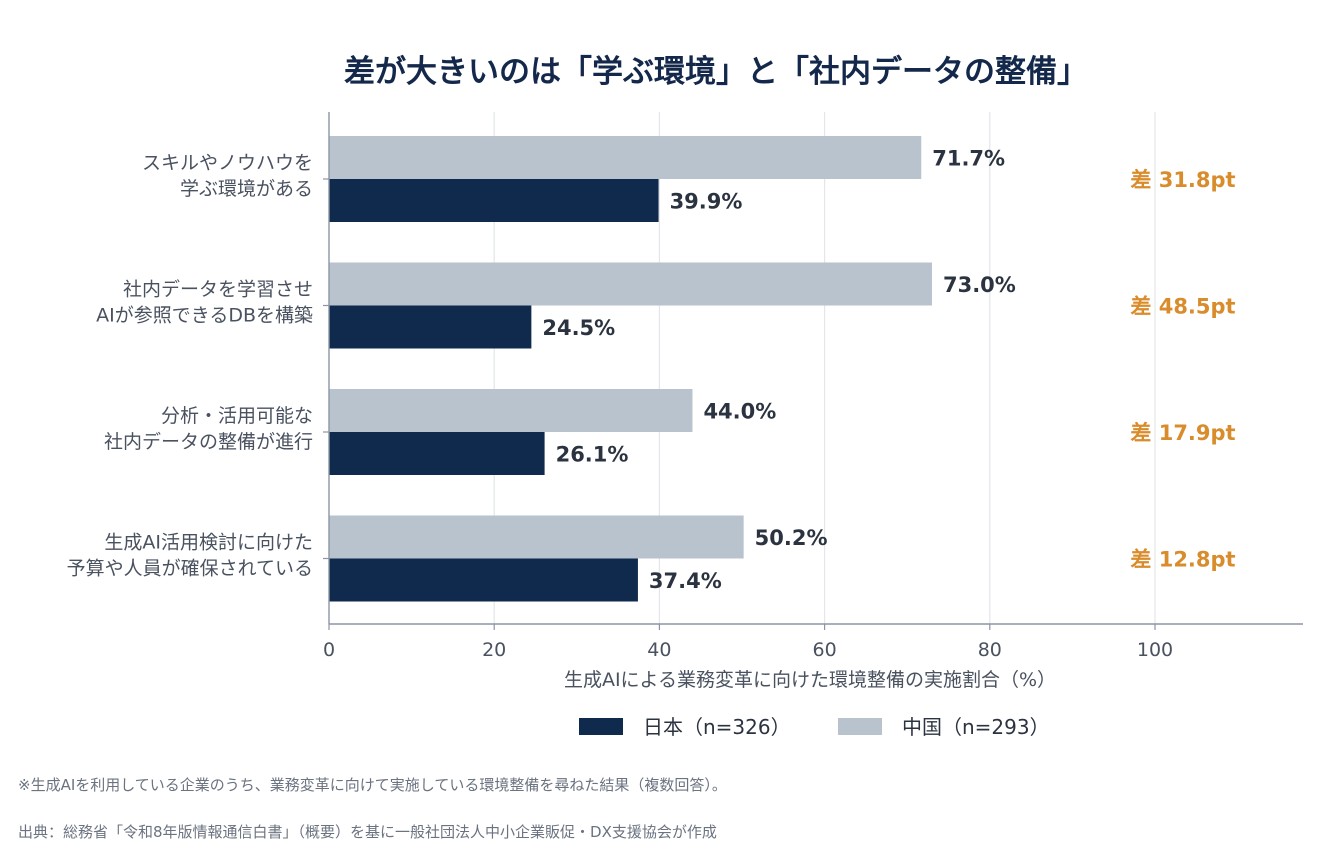 The height and width of the screenshot is (868, 1344). I want to click on difference-label: 差 48.5pt, so click(1182, 307).